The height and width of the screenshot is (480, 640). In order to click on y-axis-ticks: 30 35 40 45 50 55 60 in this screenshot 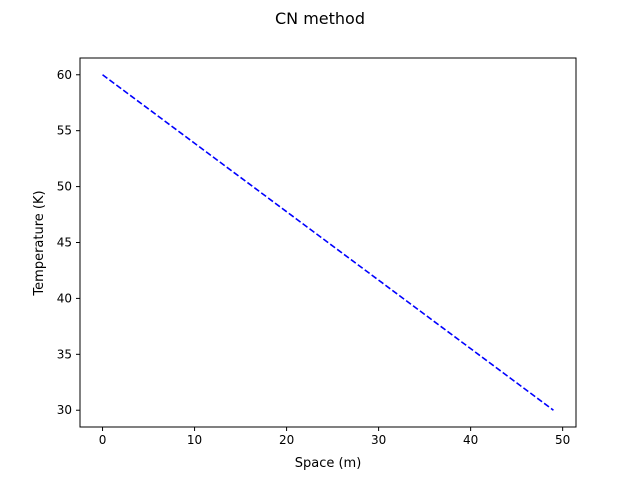, I will do `click(68, 242)`.